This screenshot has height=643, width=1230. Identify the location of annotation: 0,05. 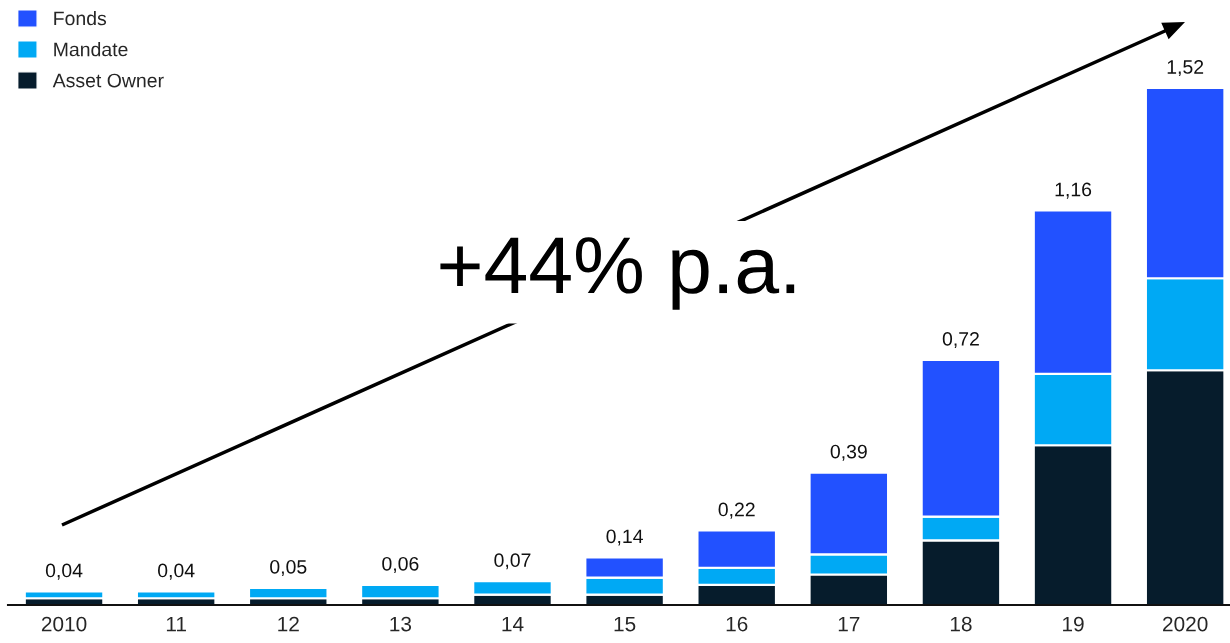
(288, 568).